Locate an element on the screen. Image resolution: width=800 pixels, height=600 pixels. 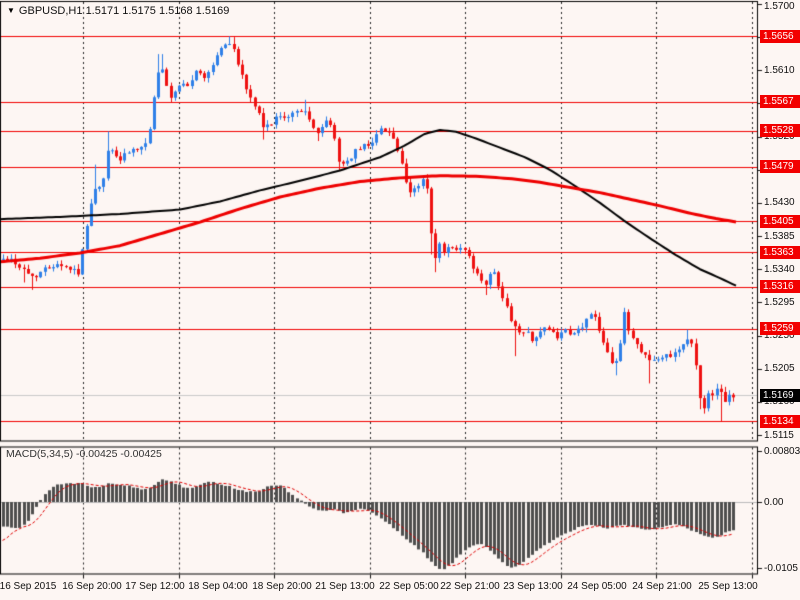
macd-axis-tick: 0.00 is located at coordinates (774, 502).